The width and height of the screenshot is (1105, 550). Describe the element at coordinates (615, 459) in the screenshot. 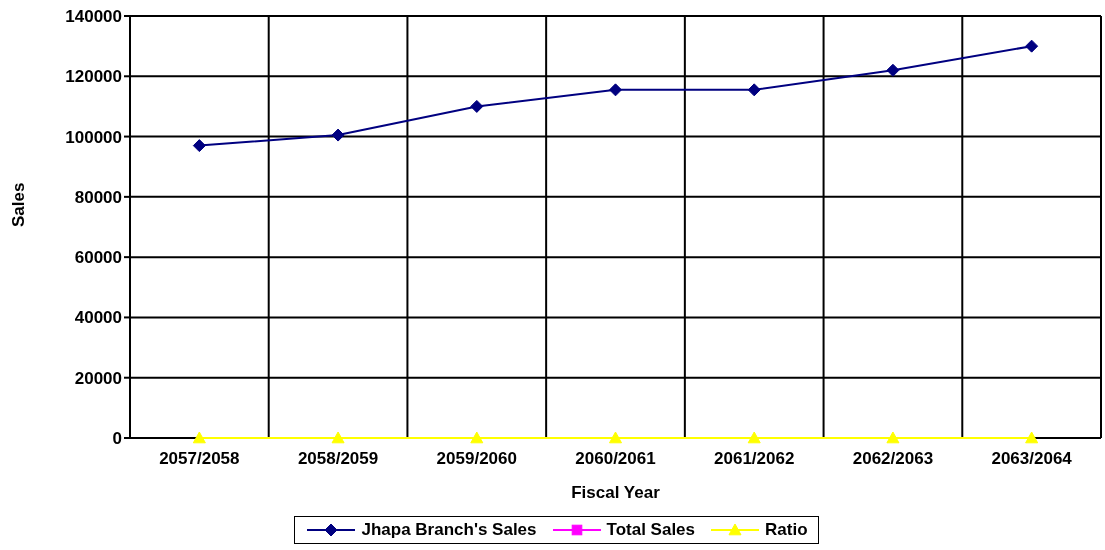

I see `x-tick-label: 2060/2061` at that location.